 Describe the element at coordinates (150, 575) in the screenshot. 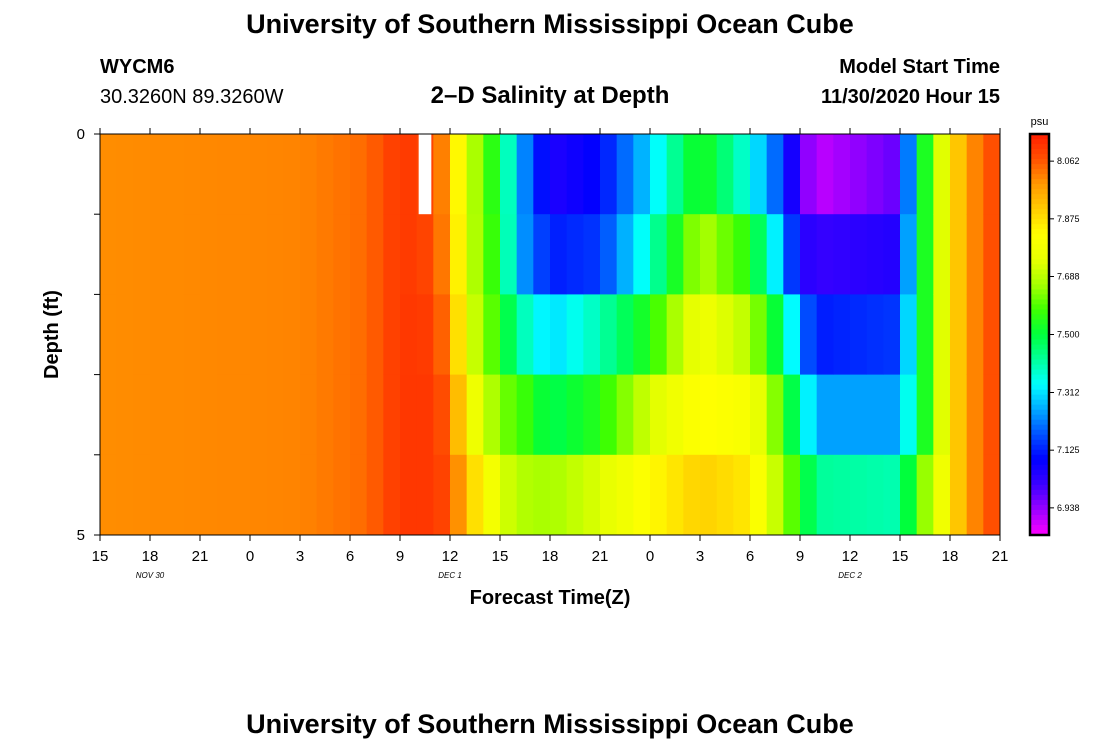

I see `date-label: NOV 30` at that location.